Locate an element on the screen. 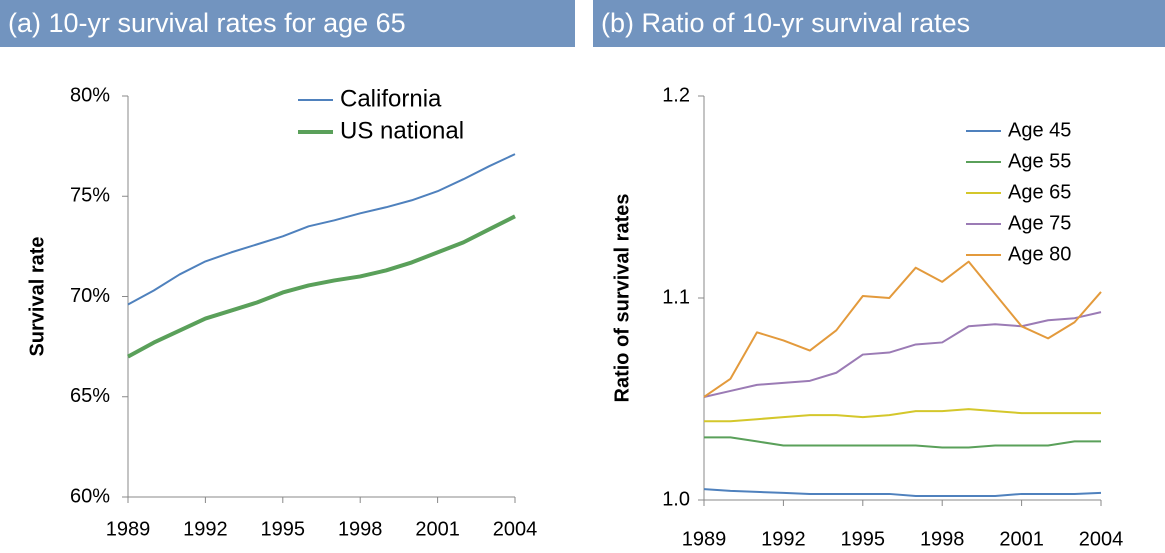 The image size is (1165, 553). y-tick-label: 1.0 is located at coordinates (676, 499).